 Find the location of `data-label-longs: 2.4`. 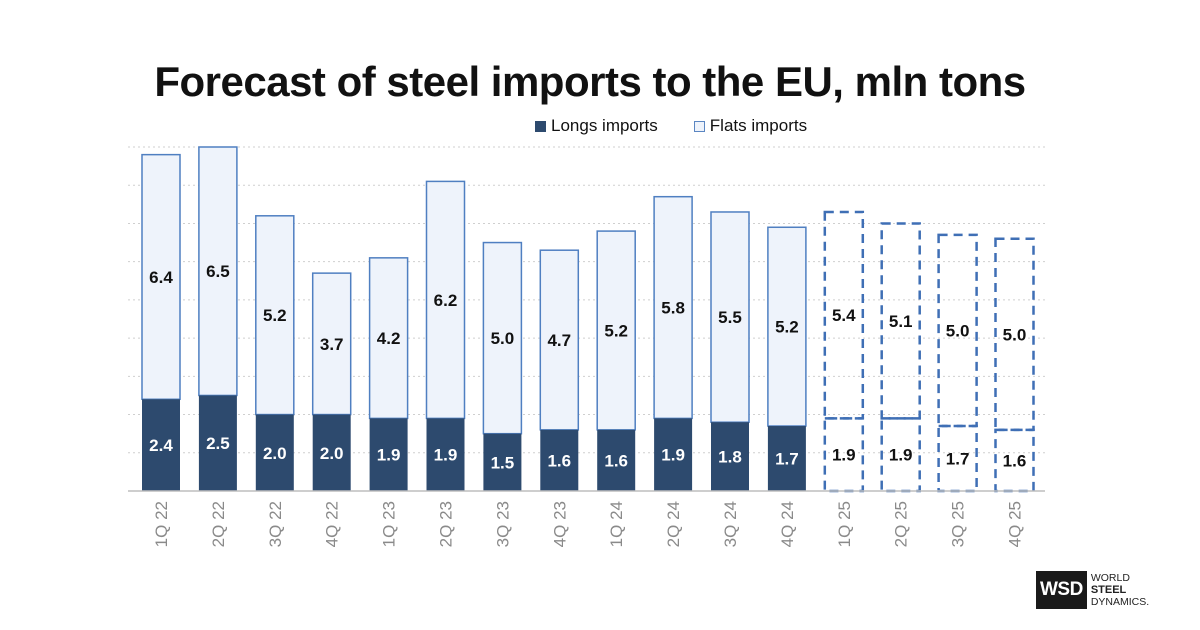

data-label-longs: 2.4 is located at coordinates (161, 445).